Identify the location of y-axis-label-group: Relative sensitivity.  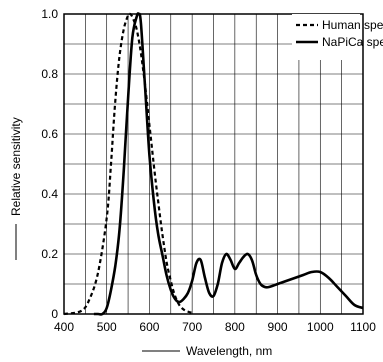
(16, 188).